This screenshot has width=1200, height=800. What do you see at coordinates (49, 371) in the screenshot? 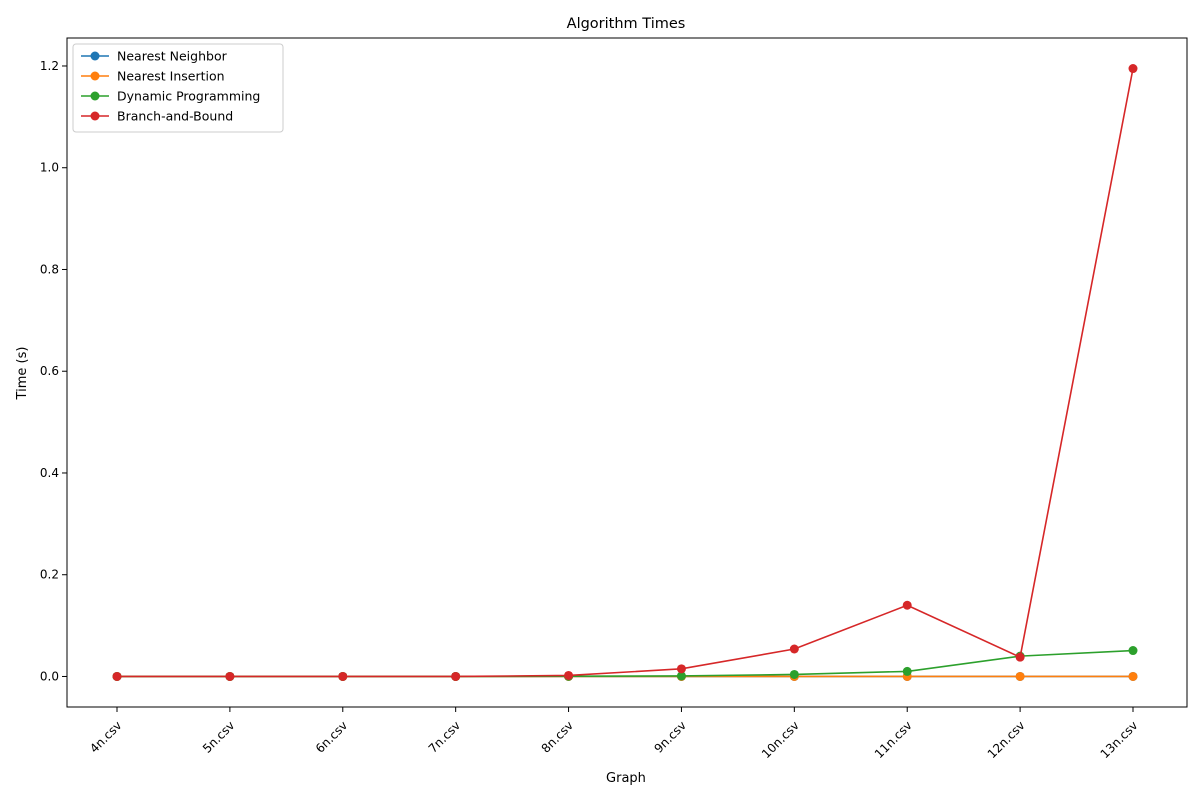
I see `y-tick-label: 0.6` at bounding box center [49, 371].